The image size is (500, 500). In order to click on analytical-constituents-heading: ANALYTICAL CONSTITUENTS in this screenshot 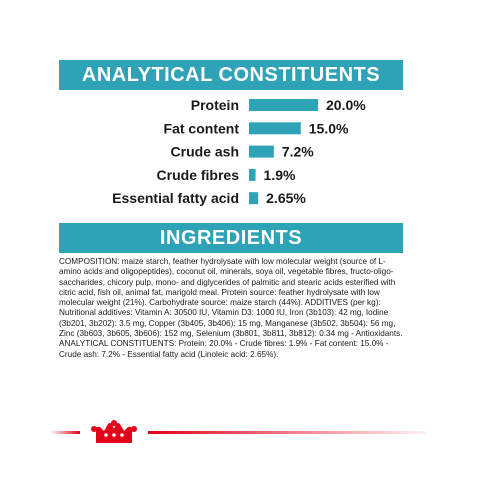, I will do `click(231, 75)`.